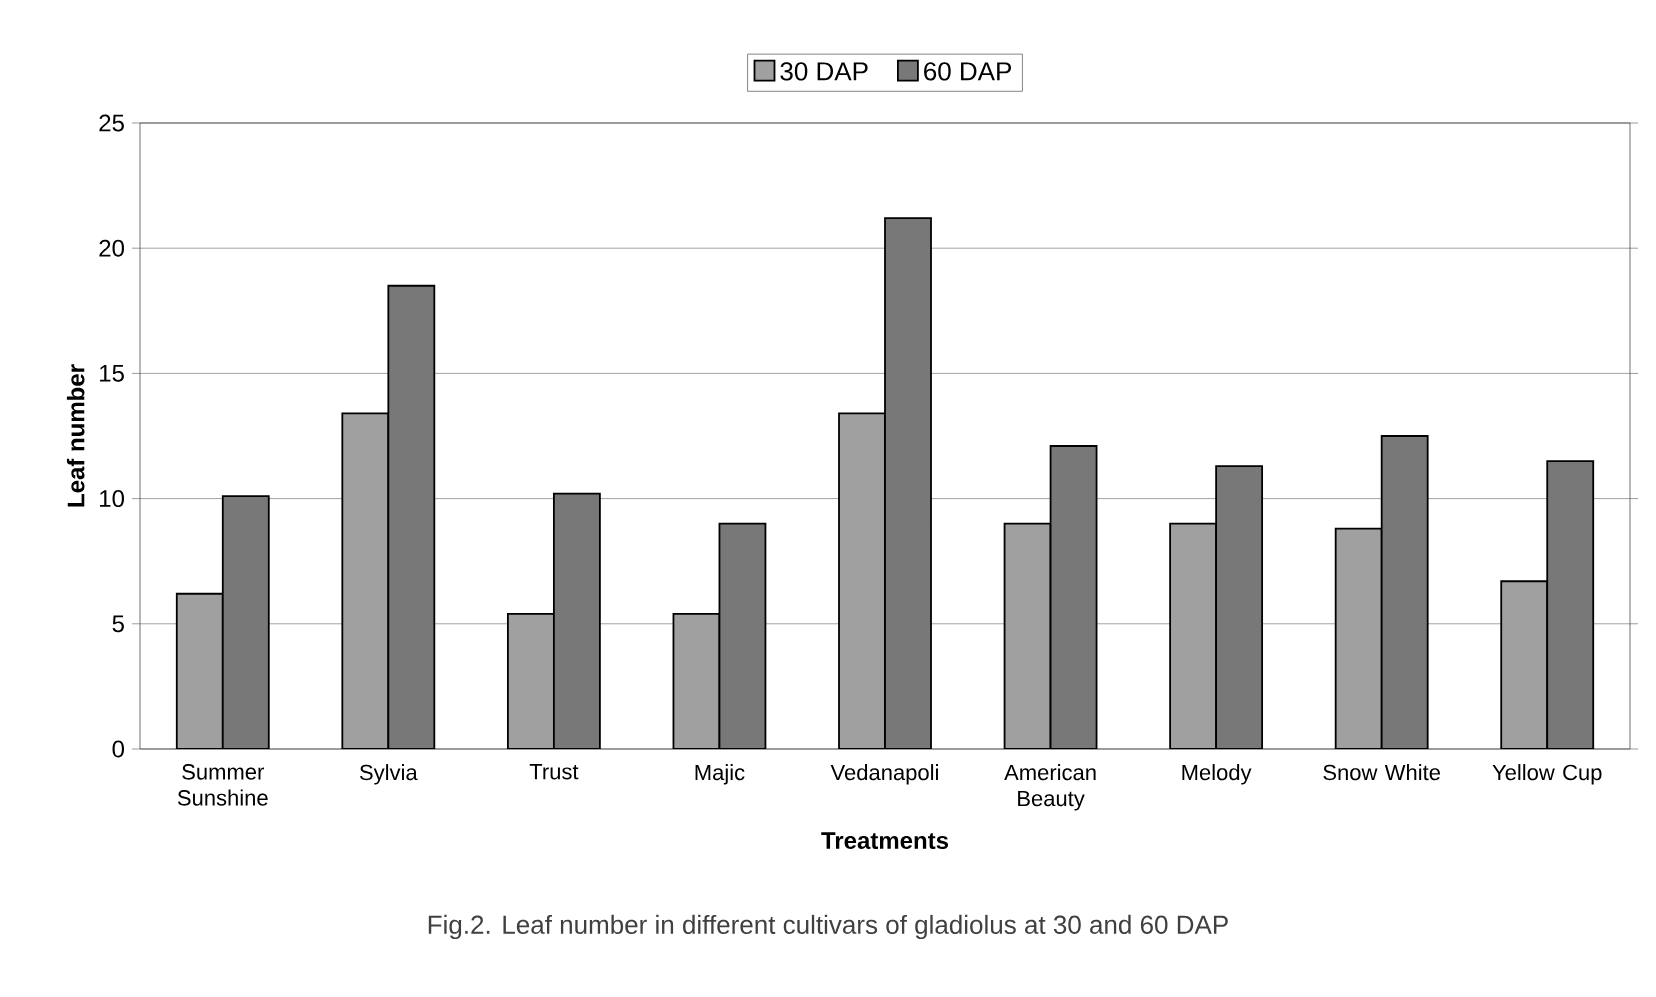 The width and height of the screenshot is (1656, 997). What do you see at coordinates (75, 435) in the screenshot?
I see `y-axis-title: Leaf number` at bounding box center [75, 435].